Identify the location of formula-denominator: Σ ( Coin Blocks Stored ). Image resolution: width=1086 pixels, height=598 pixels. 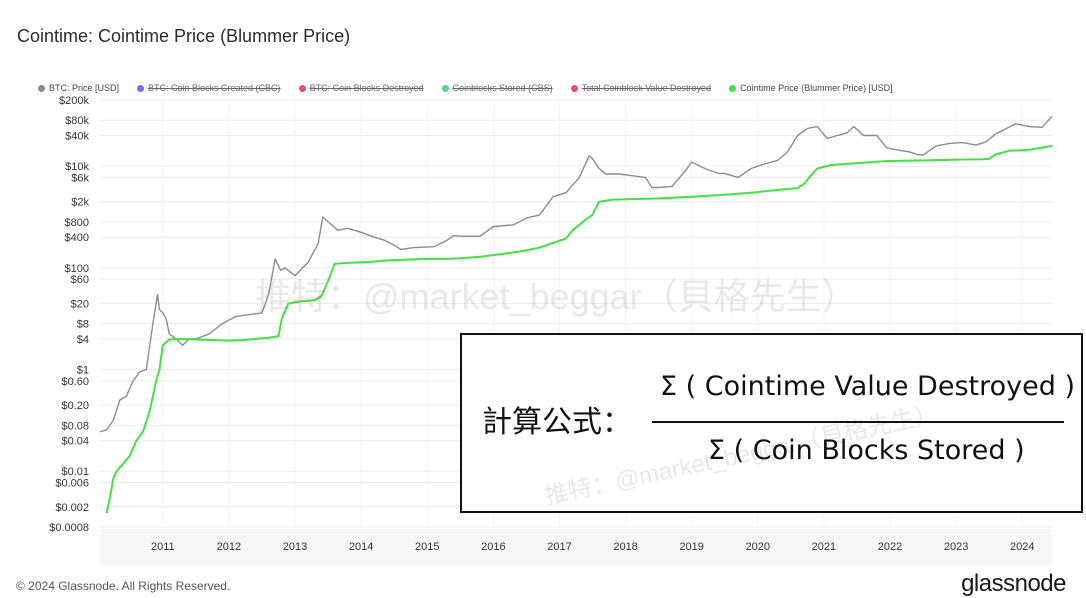
(866, 450).